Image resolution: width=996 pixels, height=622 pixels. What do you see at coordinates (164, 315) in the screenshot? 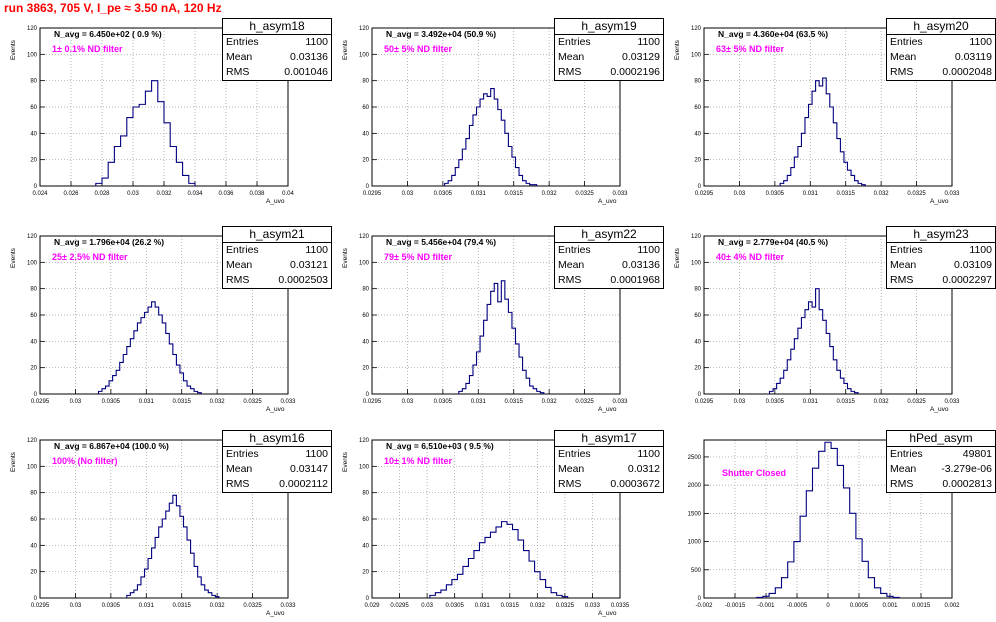
I see `plot-frame` at bounding box center [164, 315].